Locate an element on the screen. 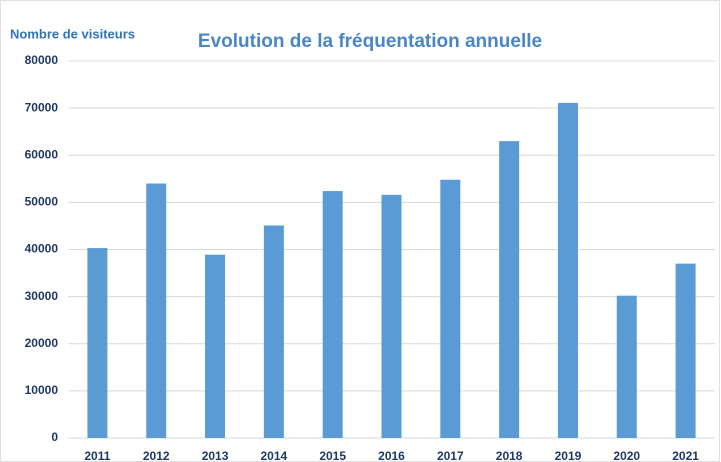 Image resolution: width=721 pixels, height=462 pixels. y-tick-label: 10000 is located at coordinates (42, 390).